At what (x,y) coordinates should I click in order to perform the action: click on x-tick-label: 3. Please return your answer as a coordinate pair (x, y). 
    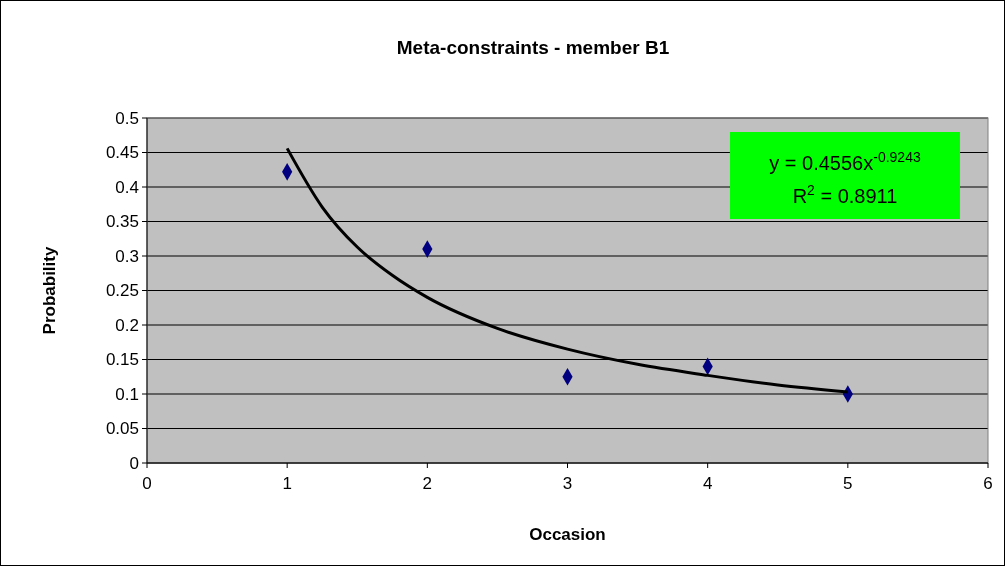
    Looking at the image, I should click on (567, 483).